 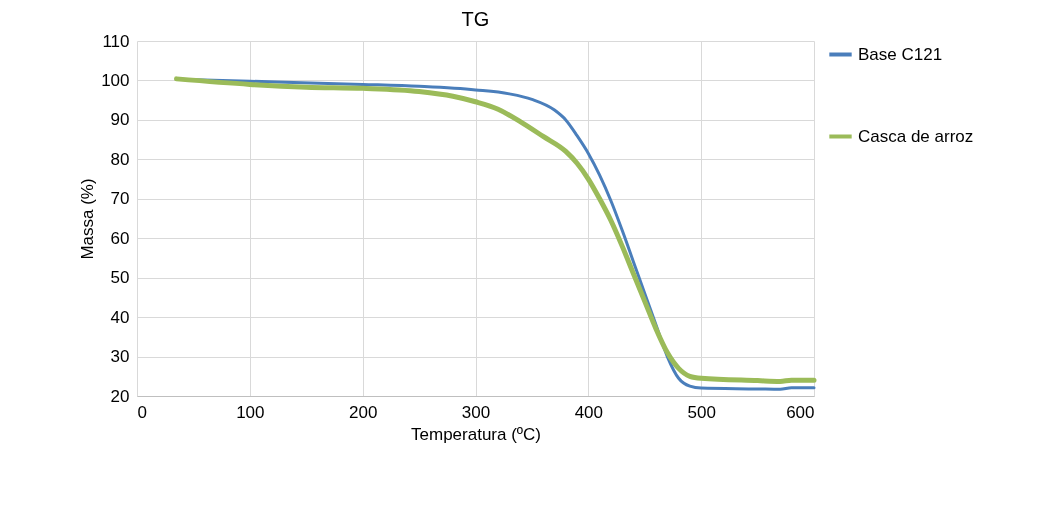 I want to click on legend-label: Casca de arroz, so click(x=916, y=136).